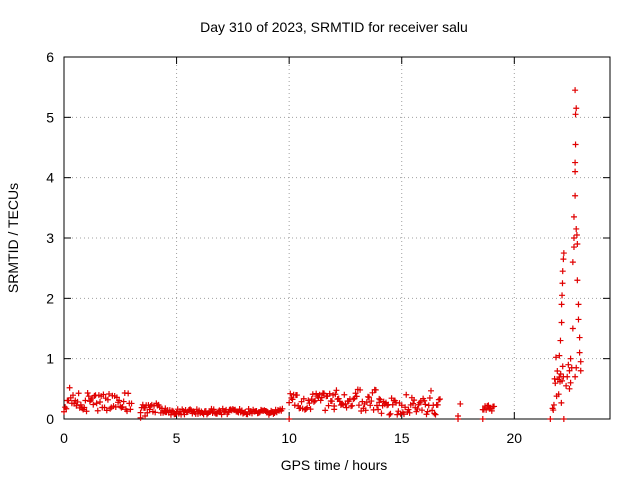 This screenshot has height=480, width=640. What do you see at coordinates (64, 438) in the screenshot?
I see `x-tick-label: 0` at bounding box center [64, 438].